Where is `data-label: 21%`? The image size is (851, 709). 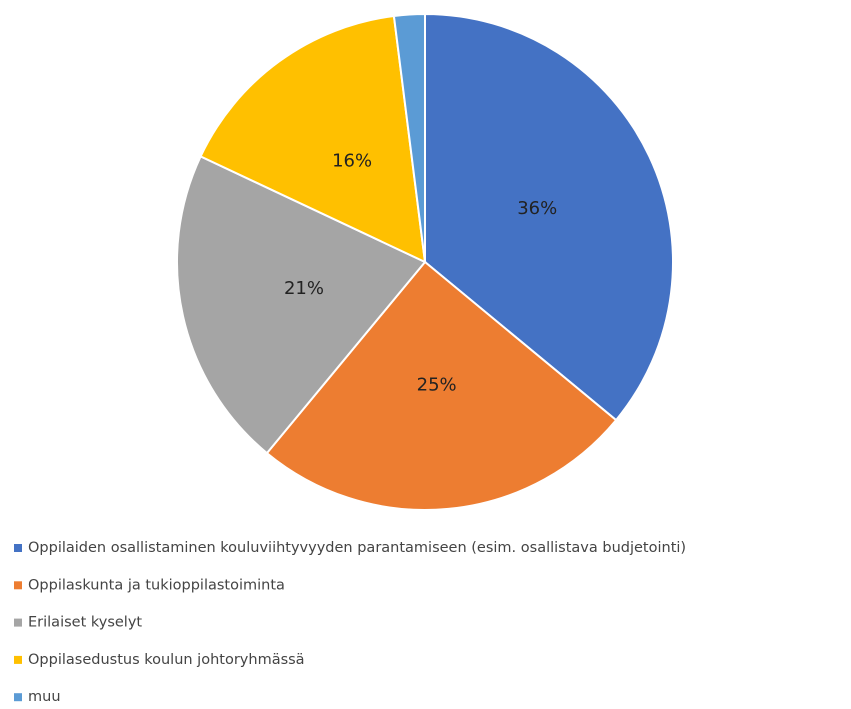 data-label: 21% is located at coordinates (304, 288).